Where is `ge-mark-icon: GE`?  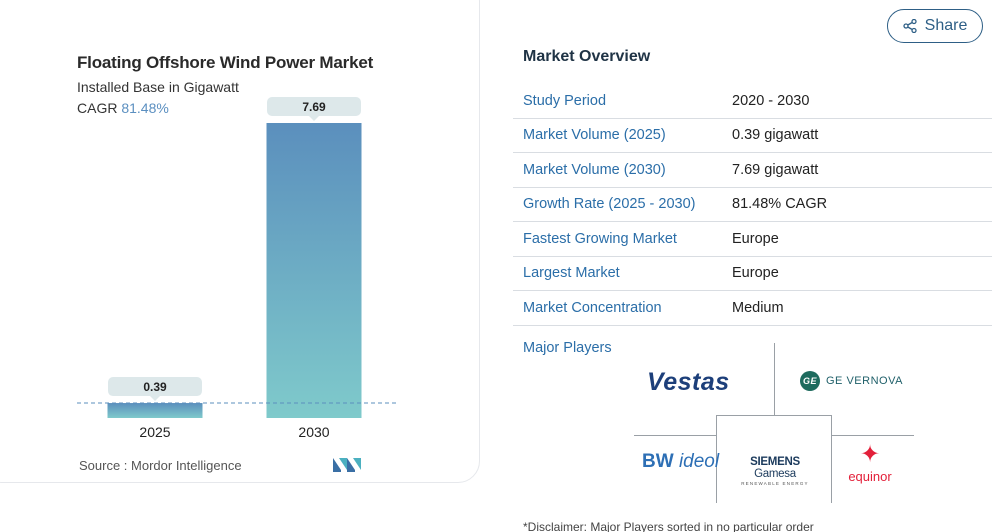
ge-mark-icon: GE is located at coordinates (810, 381).